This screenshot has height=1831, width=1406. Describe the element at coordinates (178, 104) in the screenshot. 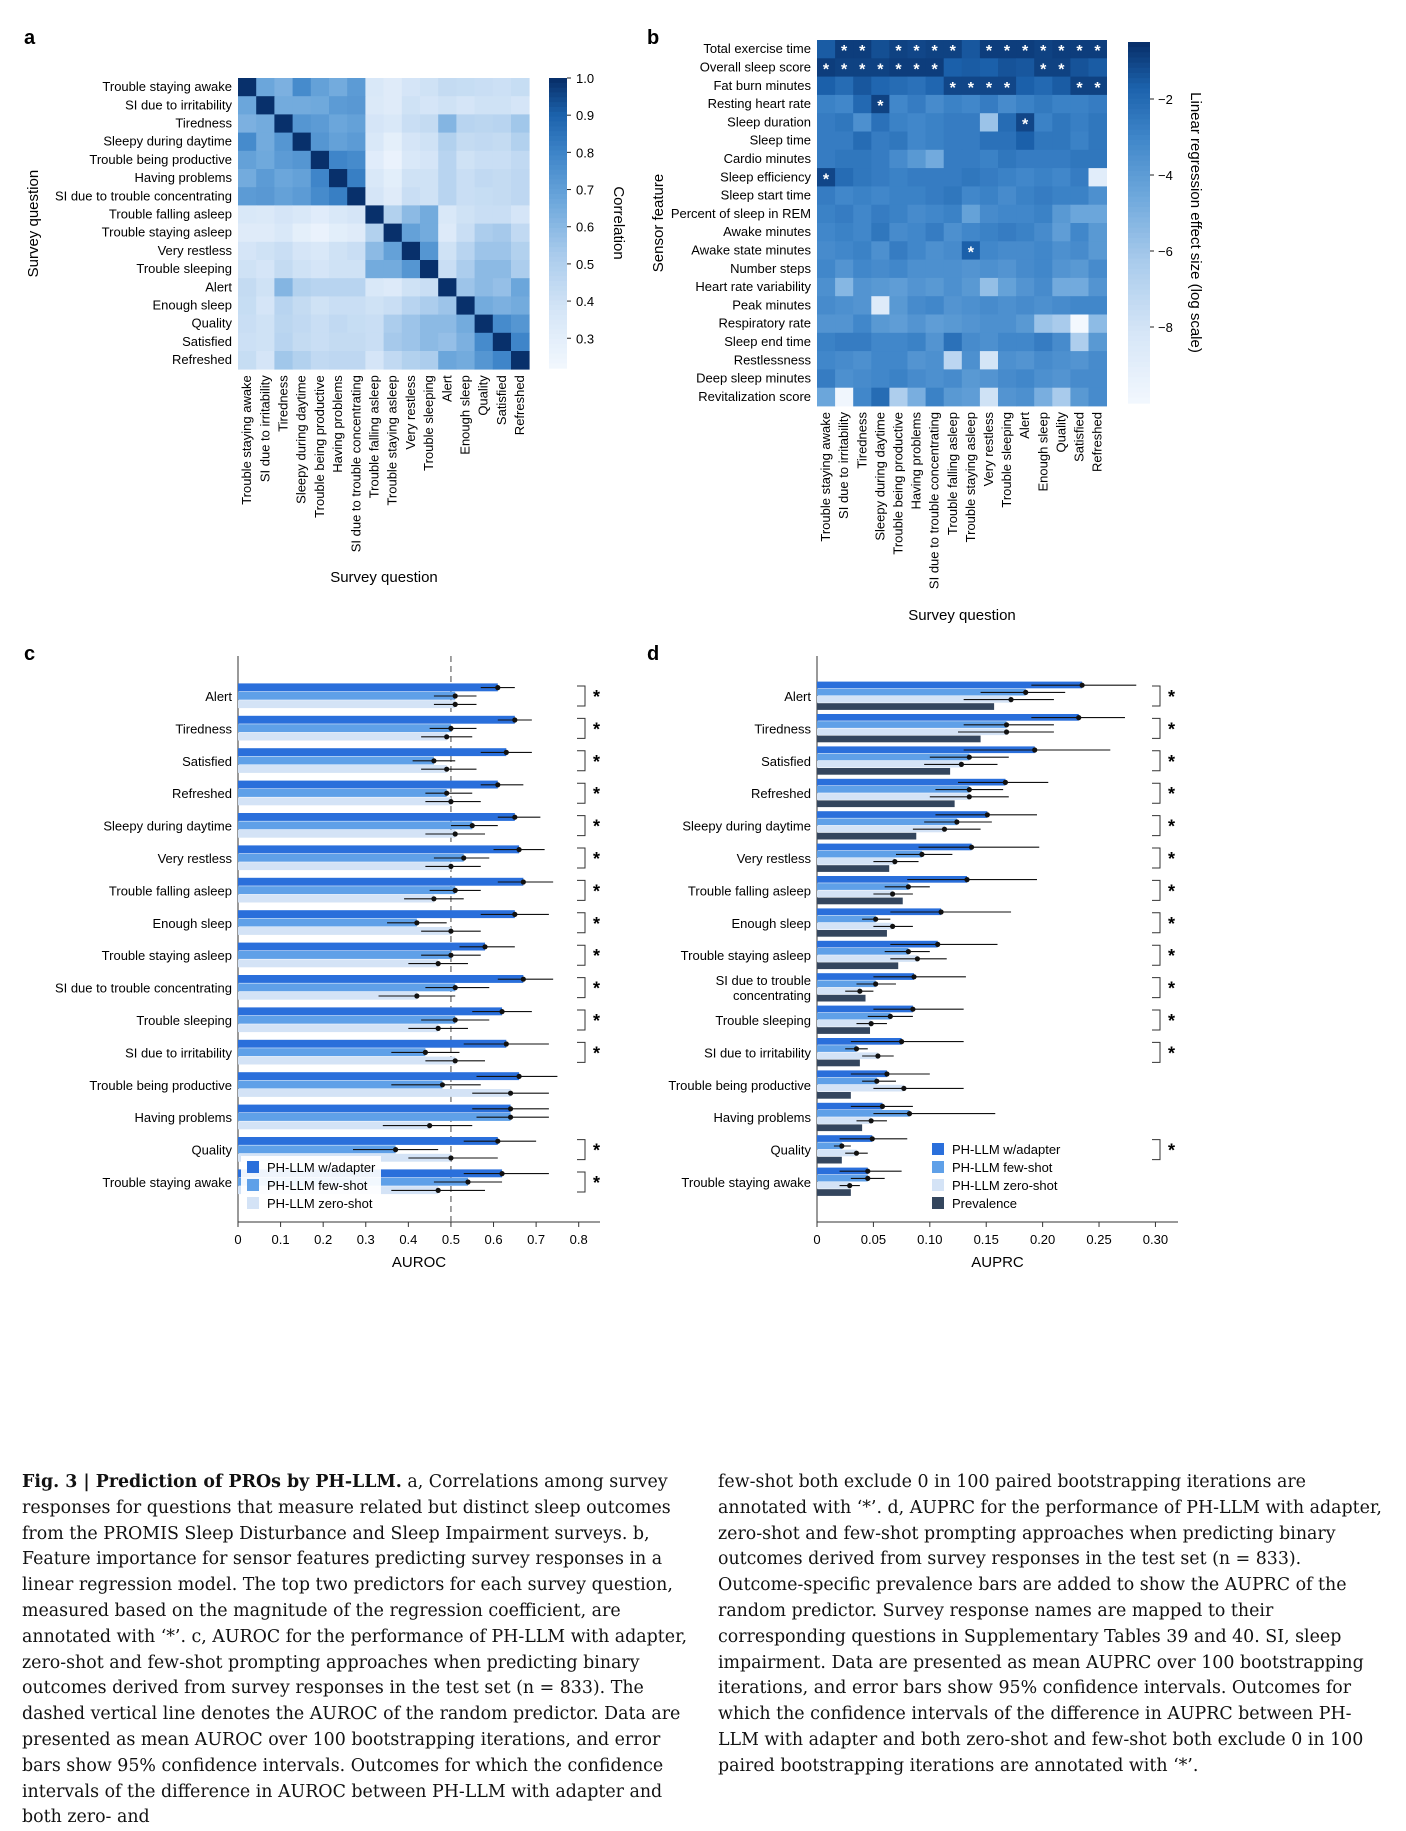

I see `heatmap-a-row-label: SI due to irritability` at that location.